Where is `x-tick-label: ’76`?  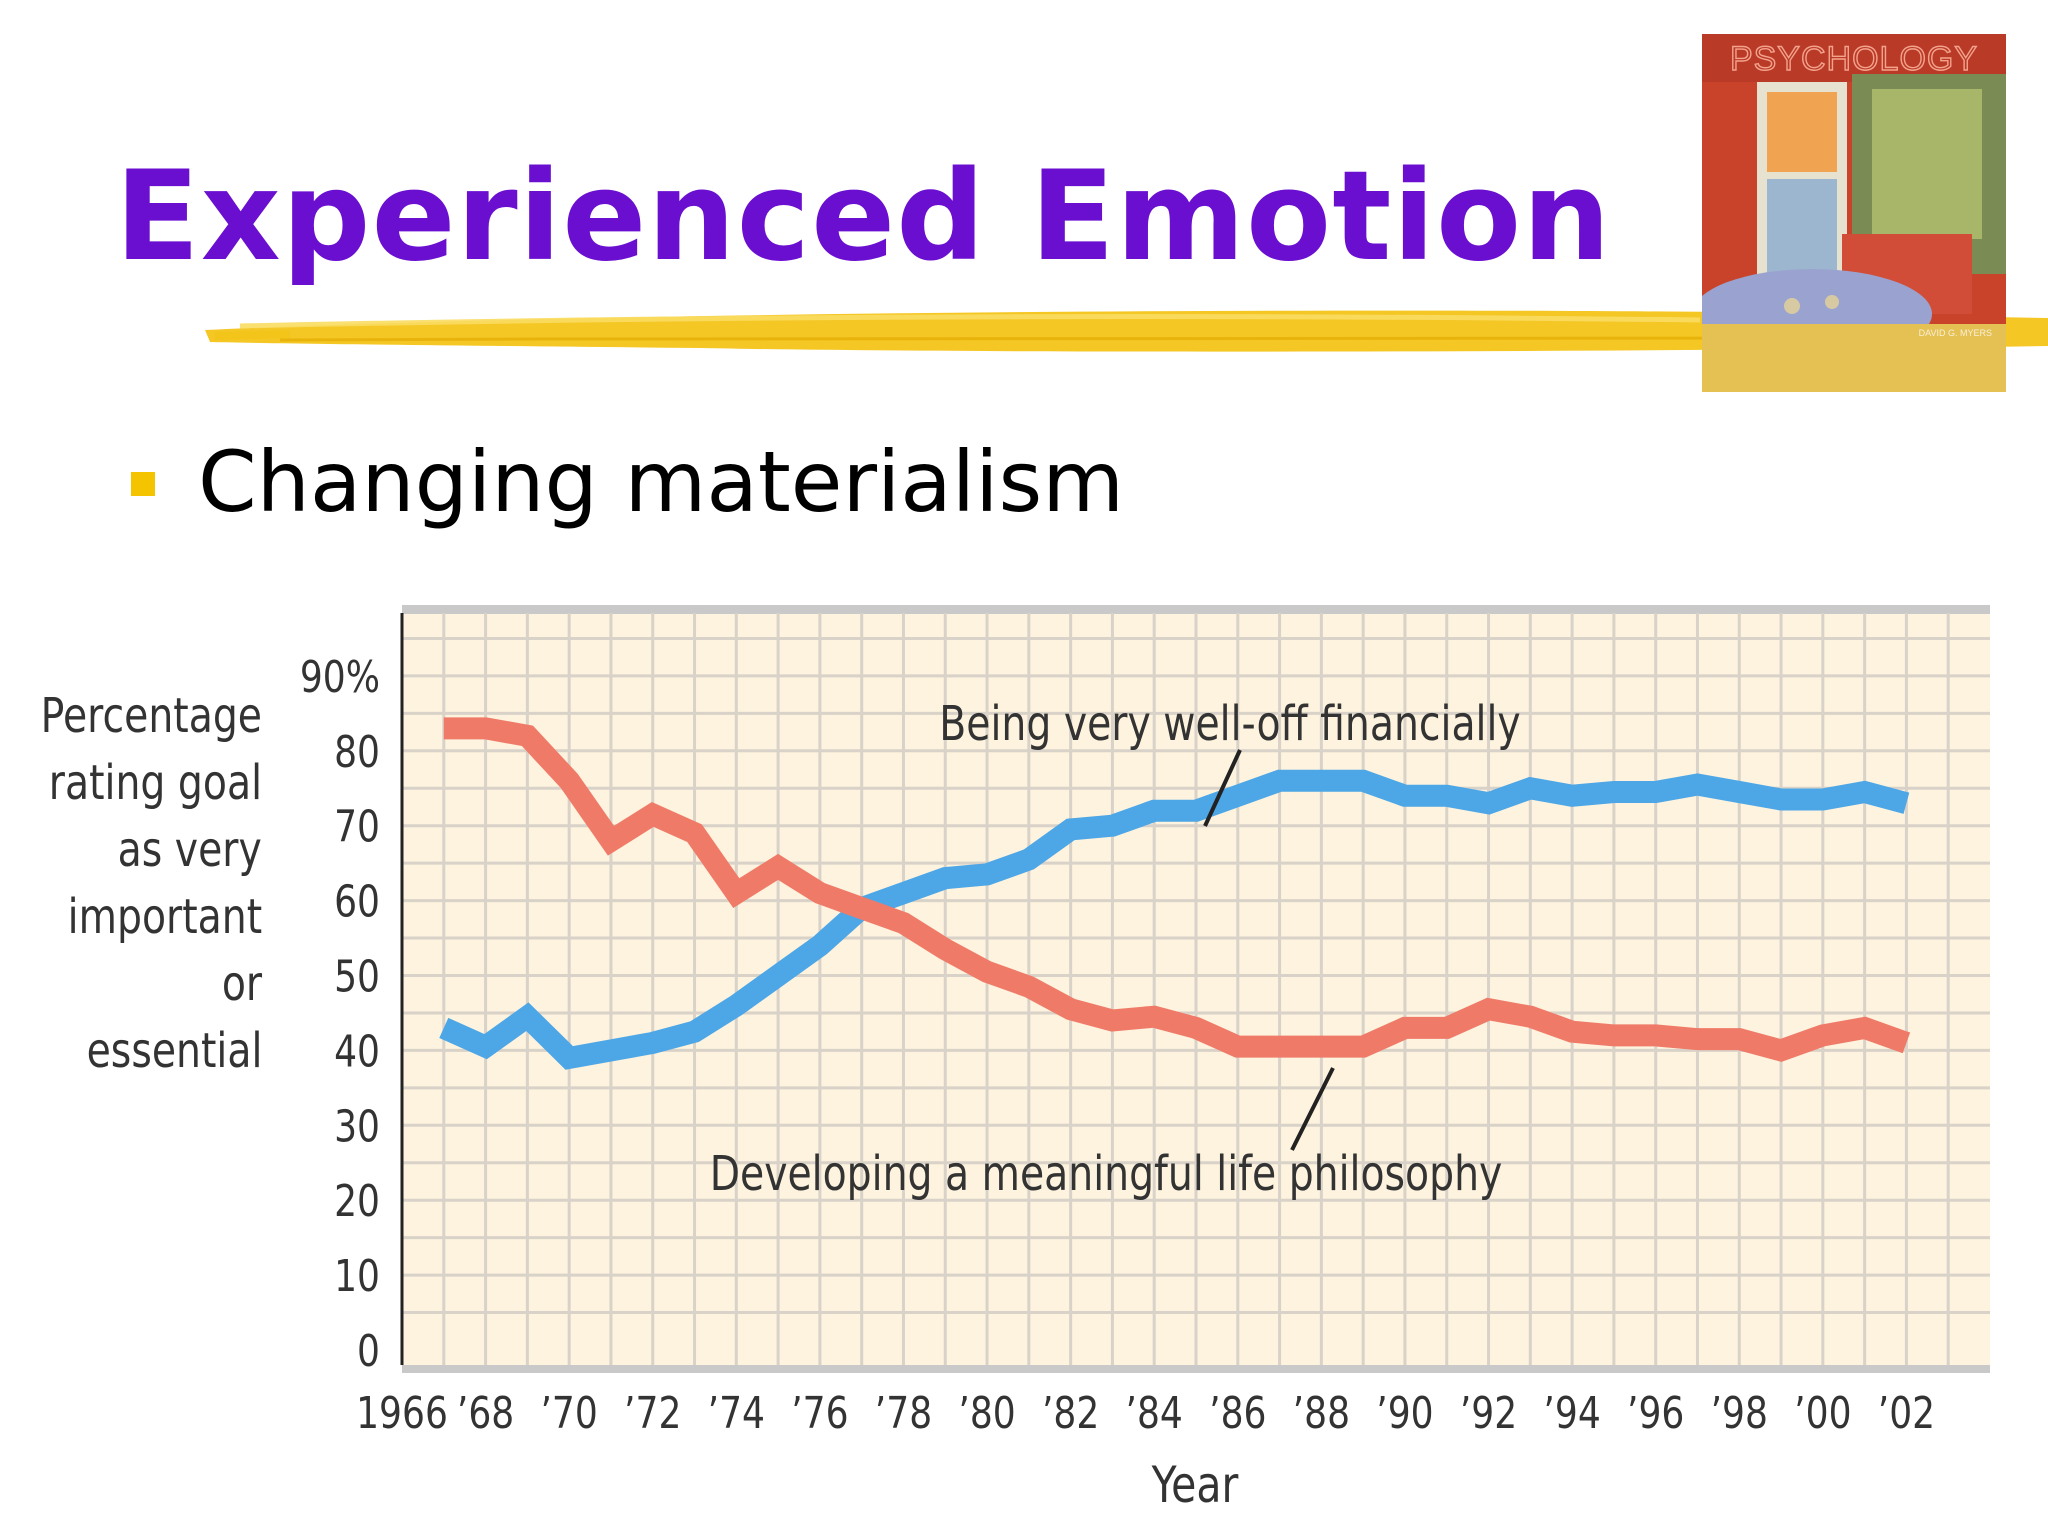 x-tick-label: ’76 is located at coordinates (819, 1414).